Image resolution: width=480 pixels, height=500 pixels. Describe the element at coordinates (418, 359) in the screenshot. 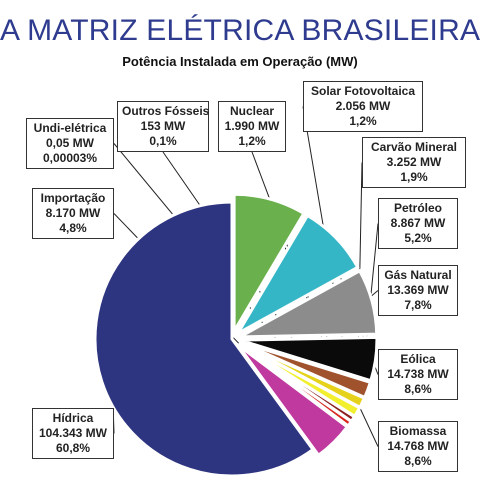

I see `label-eolica-name: Eólica` at that location.